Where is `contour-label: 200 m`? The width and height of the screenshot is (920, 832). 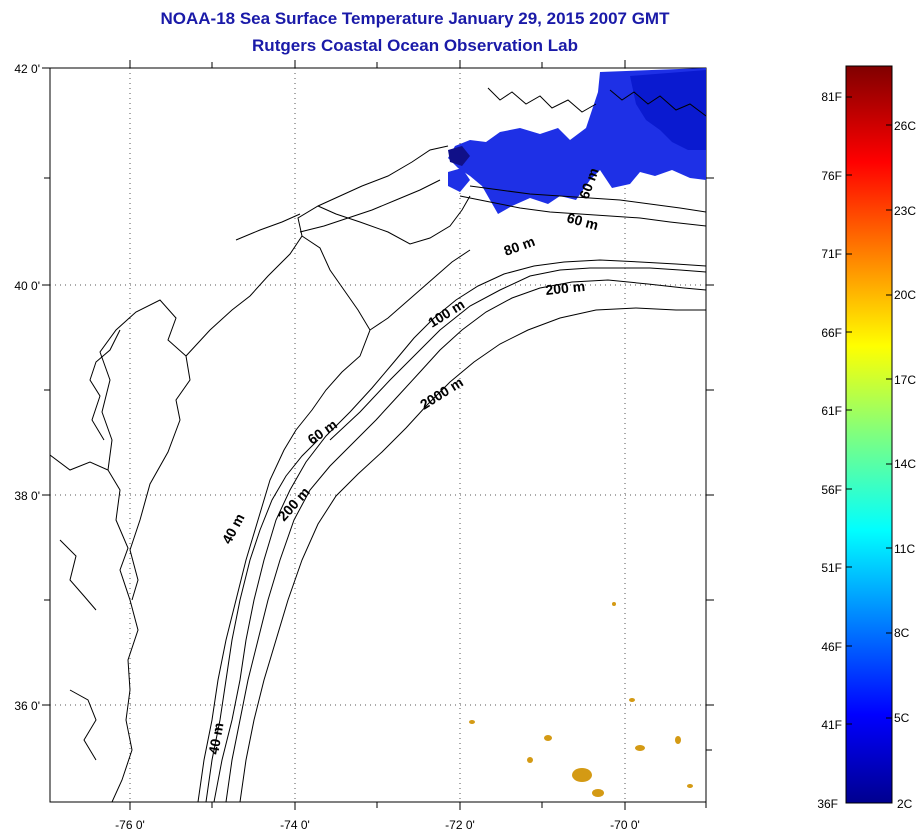
contour-label: 200 m is located at coordinates (565, 288).